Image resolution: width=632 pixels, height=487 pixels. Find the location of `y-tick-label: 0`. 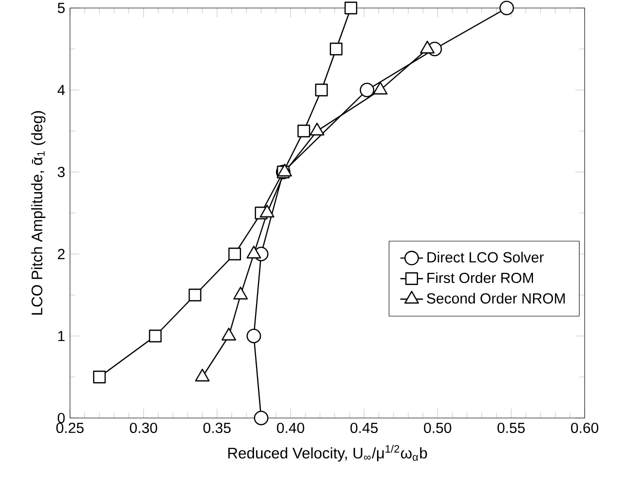

y-tick-label: 0 is located at coordinates (61, 418).